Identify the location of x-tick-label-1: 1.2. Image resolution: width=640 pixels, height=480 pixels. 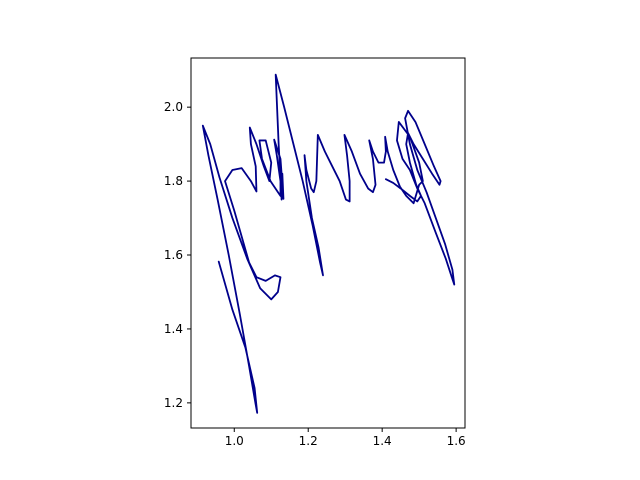
(308, 441).